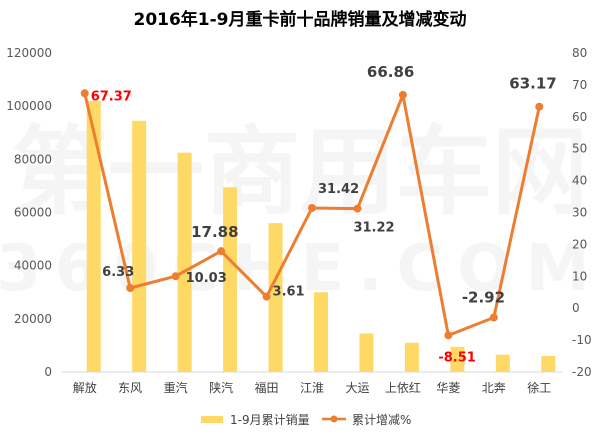 This screenshot has height=437, width=600. What do you see at coordinates (576, 308) in the screenshot?
I see `right-axis-tick: 0` at bounding box center [576, 308].